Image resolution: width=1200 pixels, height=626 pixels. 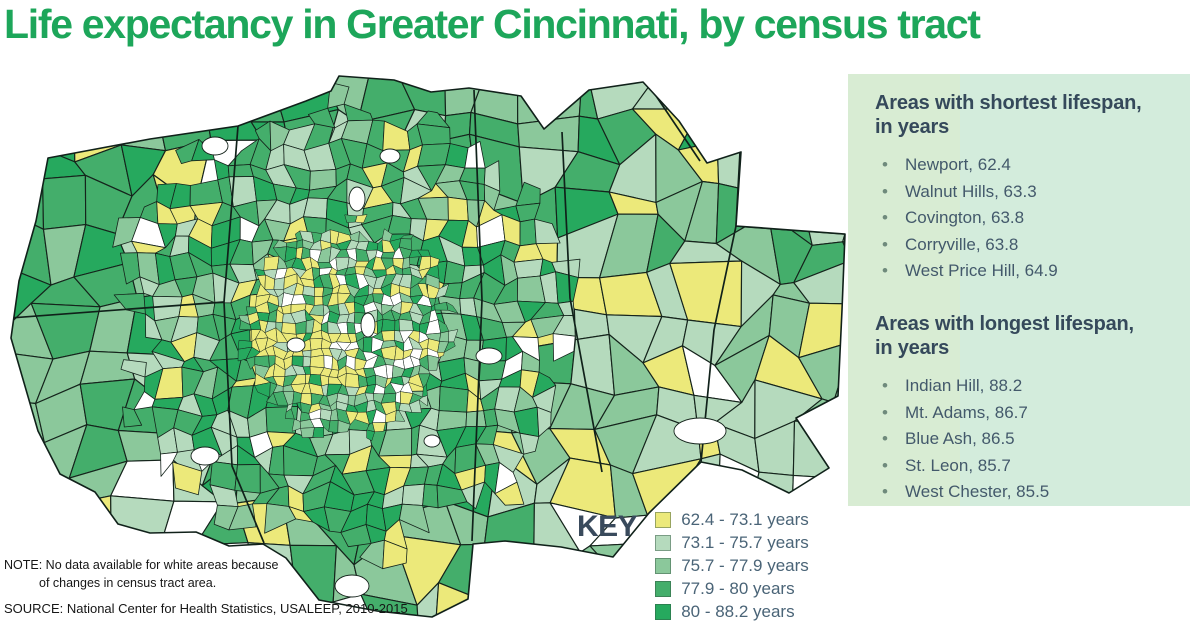 What do you see at coordinates (745, 565) in the screenshot?
I see `key-range-3: 75.7 - 77.9 years` at bounding box center [745, 565].